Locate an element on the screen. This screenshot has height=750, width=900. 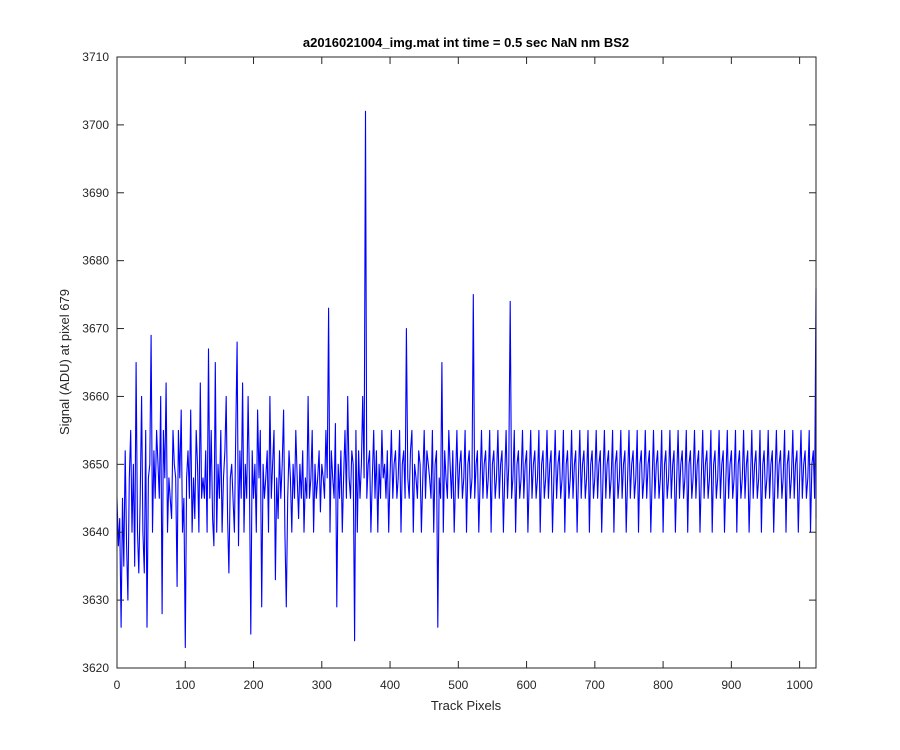
y-tick-label-3690: 3690 is located at coordinates (95, 193).